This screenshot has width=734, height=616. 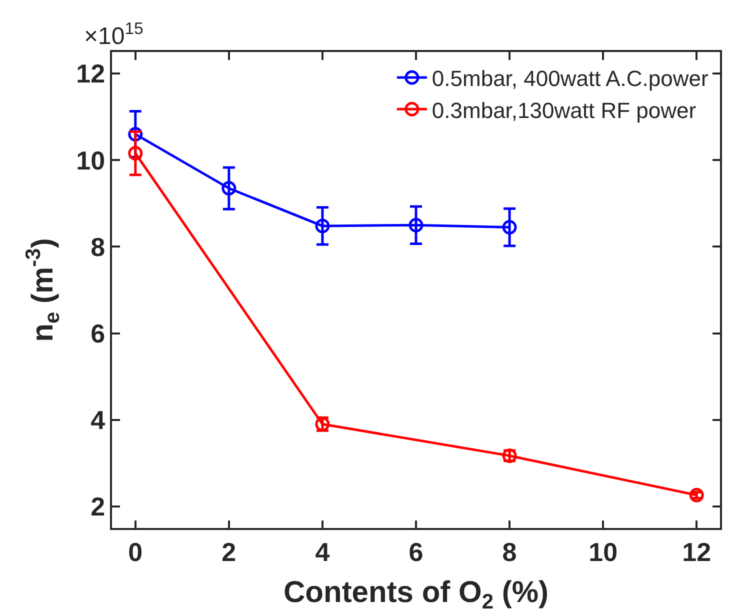 I want to click on y-tick-label: 4, so click(x=98, y=419).